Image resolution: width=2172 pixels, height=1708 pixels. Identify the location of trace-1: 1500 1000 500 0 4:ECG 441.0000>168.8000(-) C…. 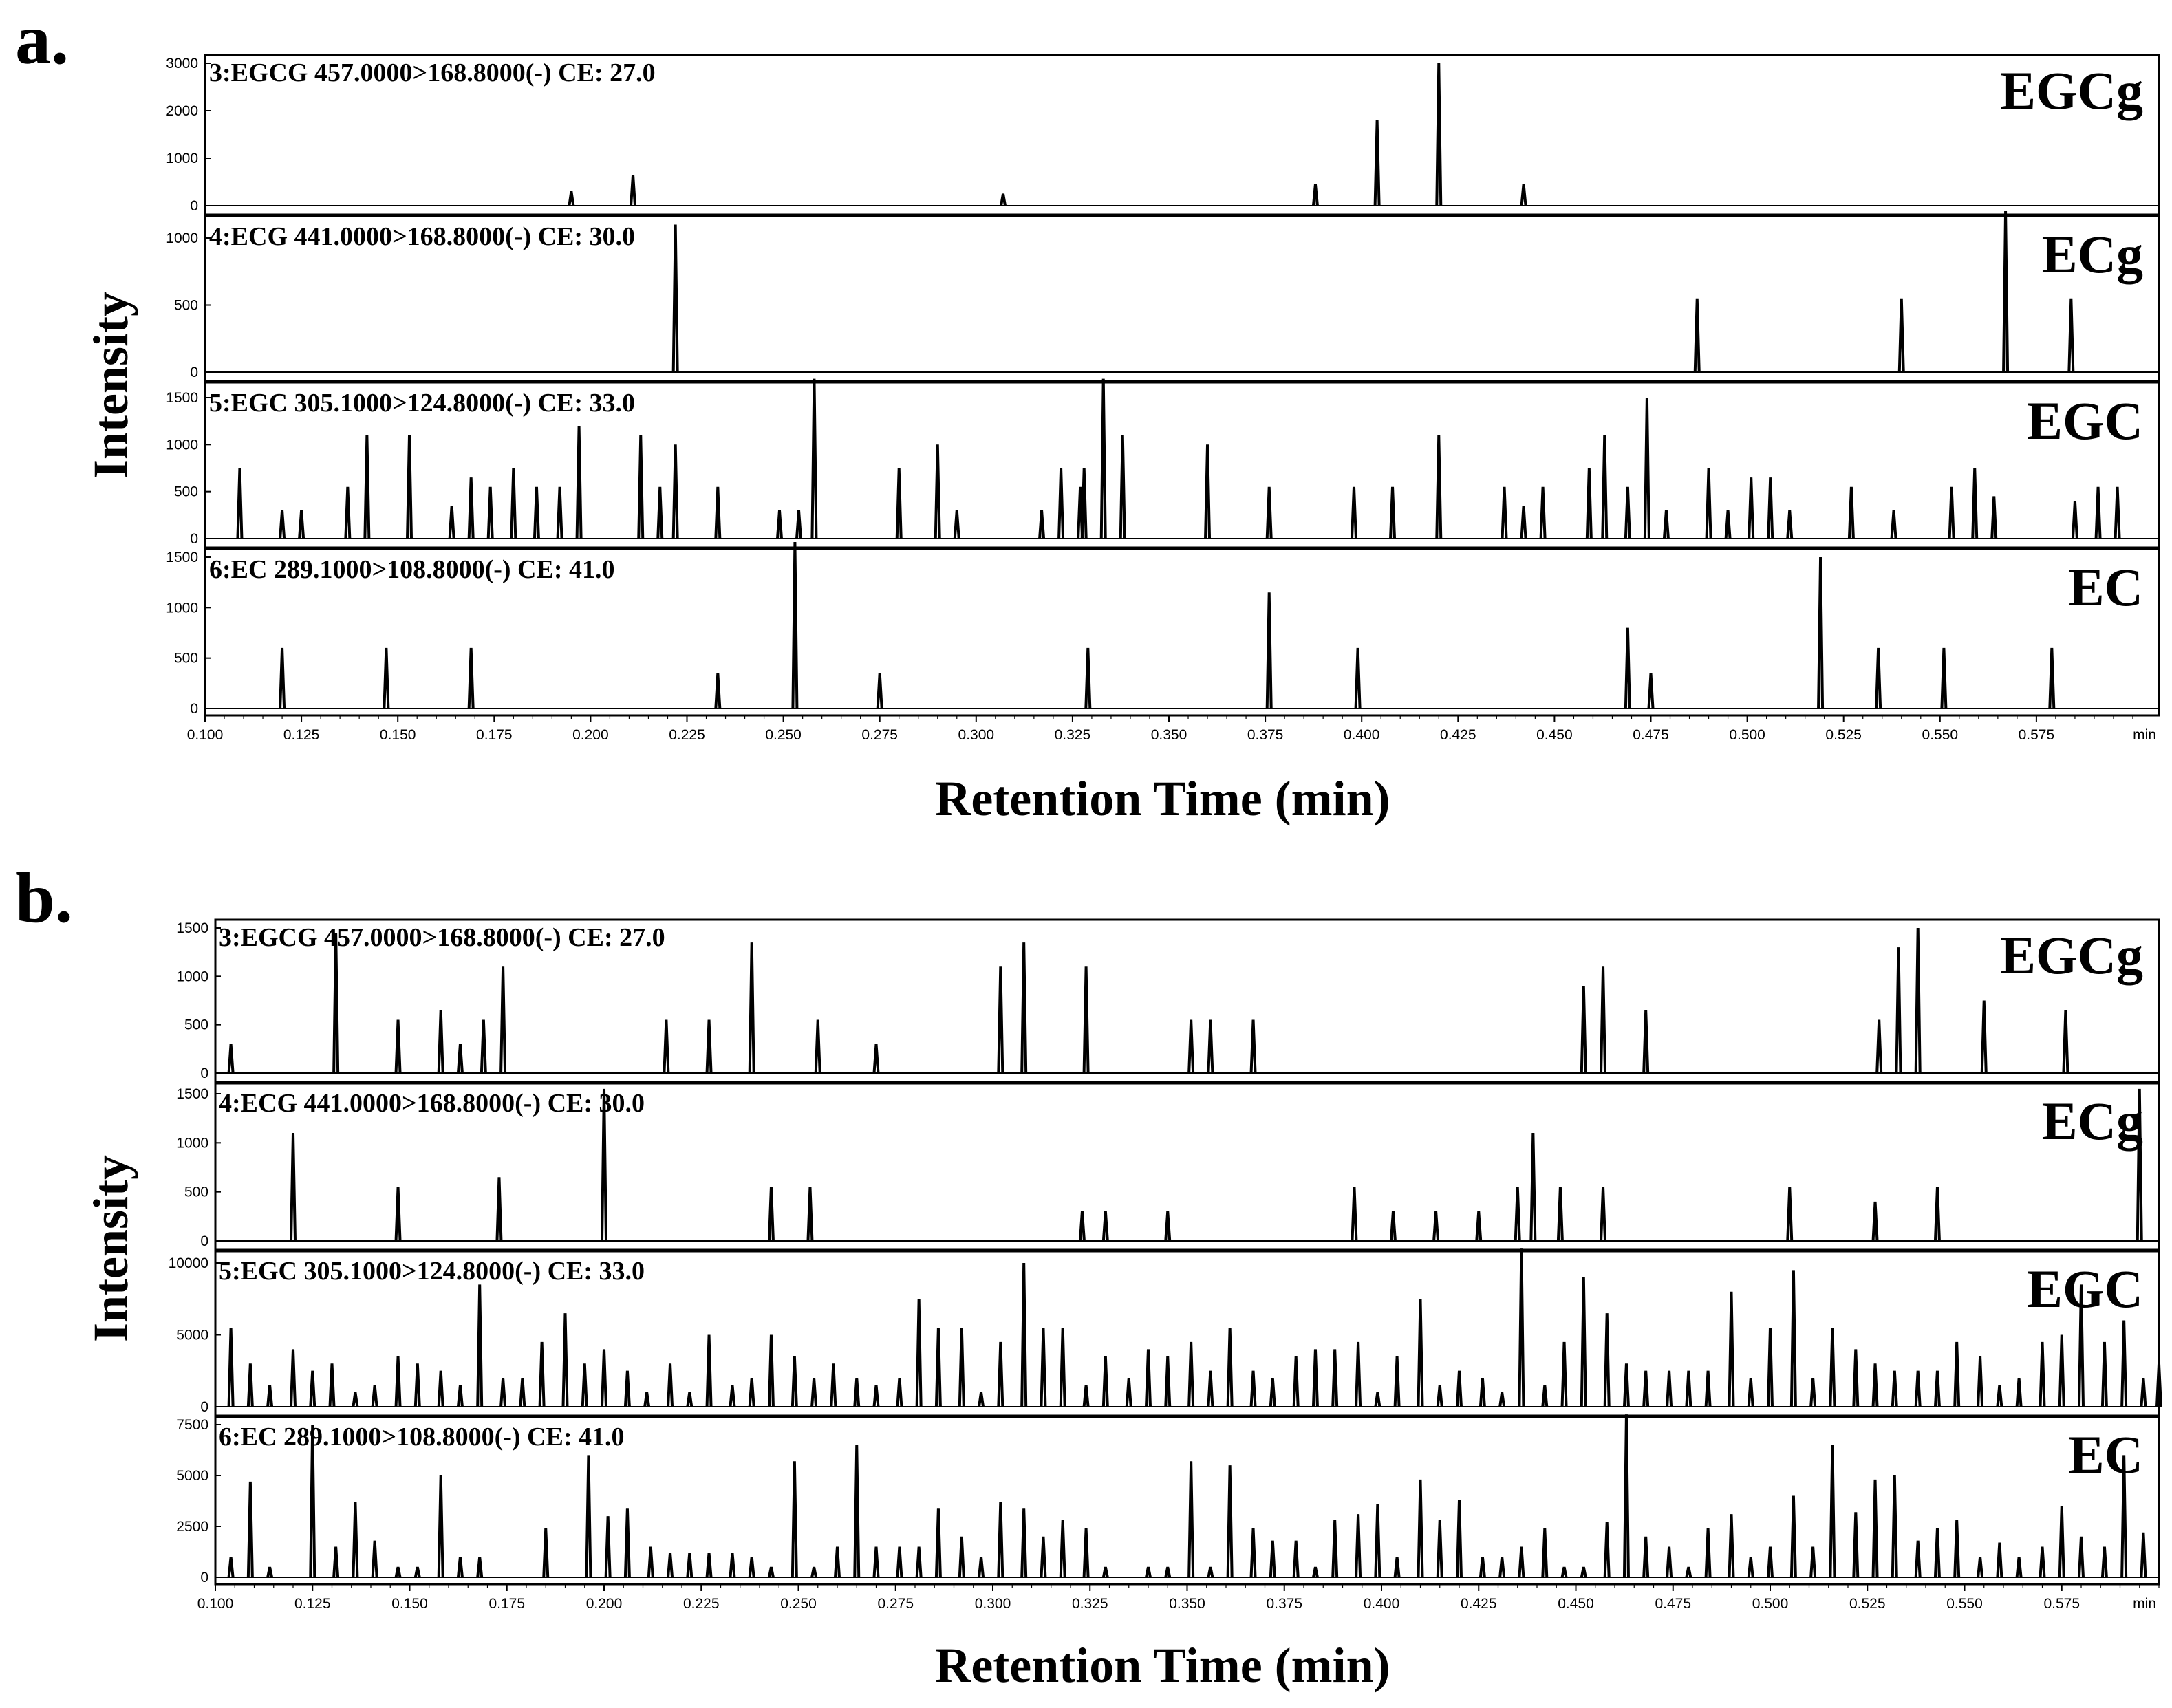
(1167, 1169).